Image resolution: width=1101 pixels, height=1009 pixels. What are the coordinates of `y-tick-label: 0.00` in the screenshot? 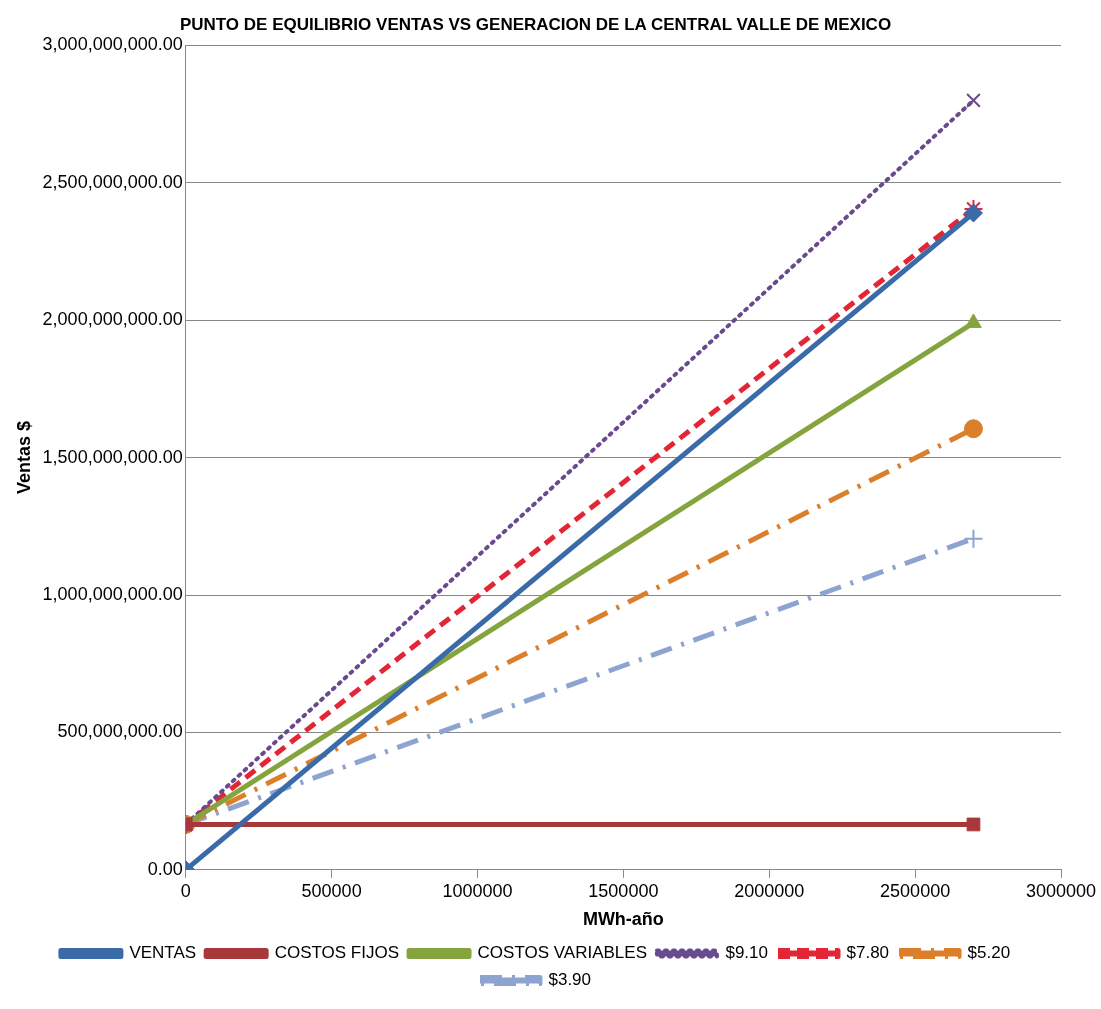 It's located at (165, 868).